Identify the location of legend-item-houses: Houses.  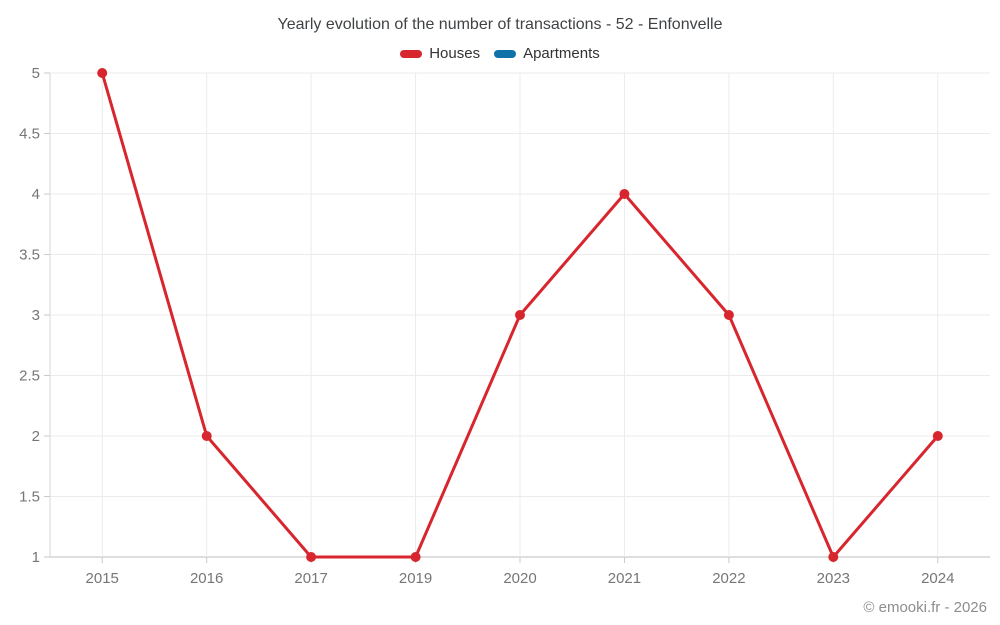
(440, 53).